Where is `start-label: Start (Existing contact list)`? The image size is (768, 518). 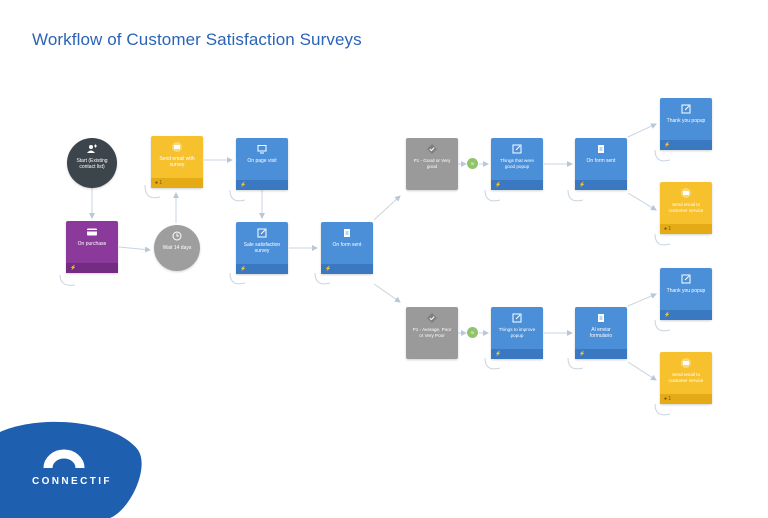
start-label: Start (Existing contact list) is located at coordinates (92, 164).